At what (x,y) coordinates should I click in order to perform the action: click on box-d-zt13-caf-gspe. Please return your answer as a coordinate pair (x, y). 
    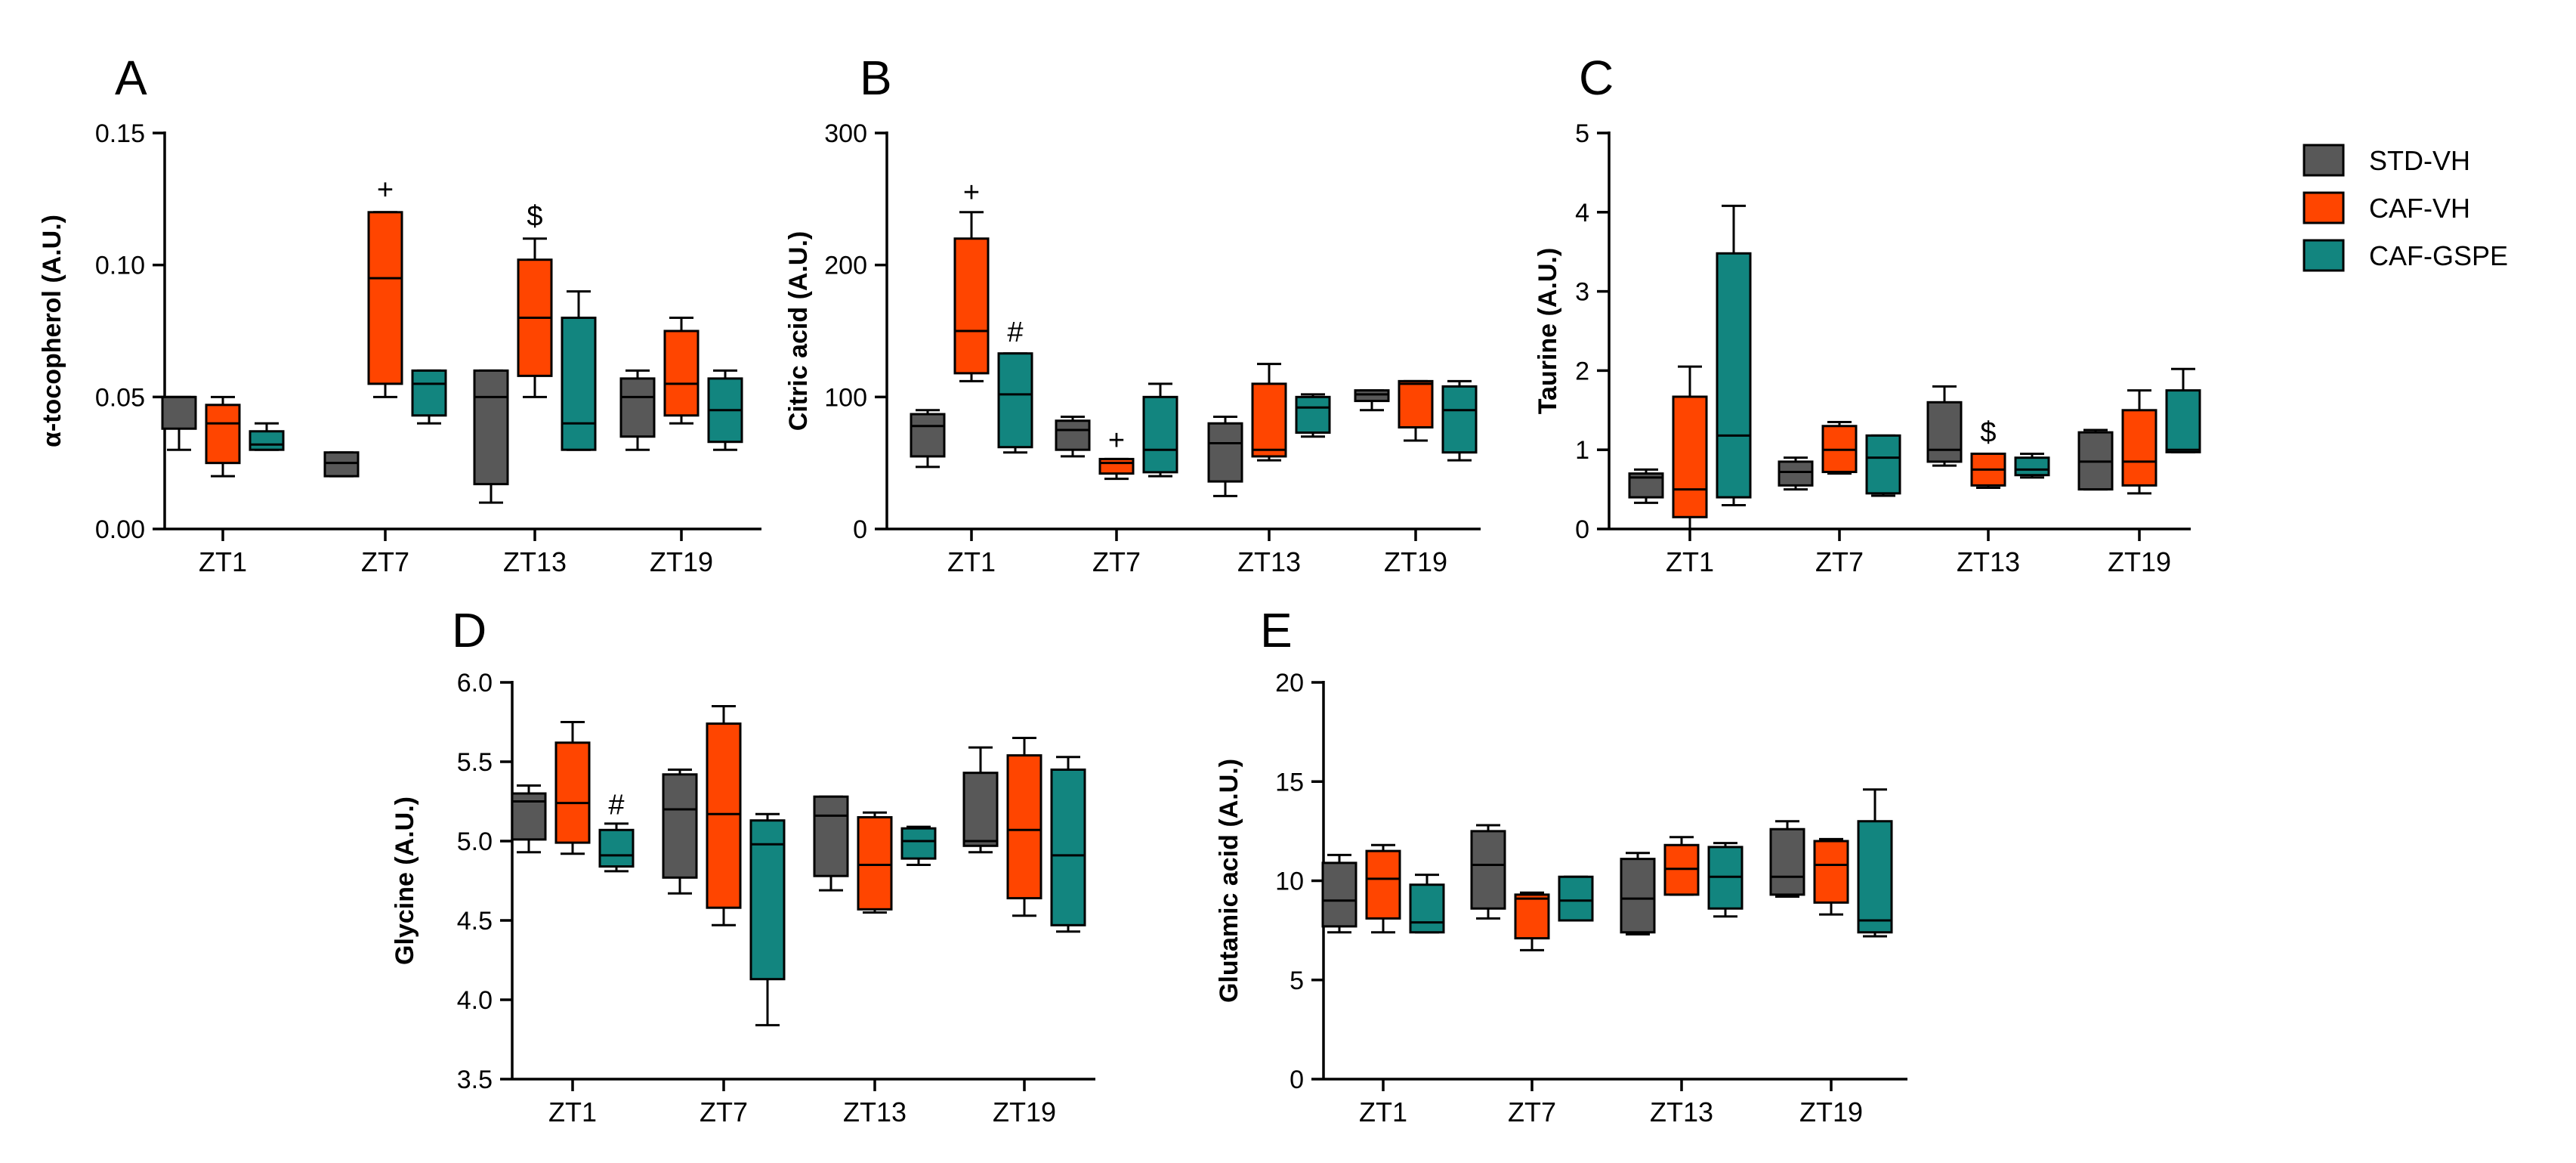
    Looking at the image, I should click on (918, 845).